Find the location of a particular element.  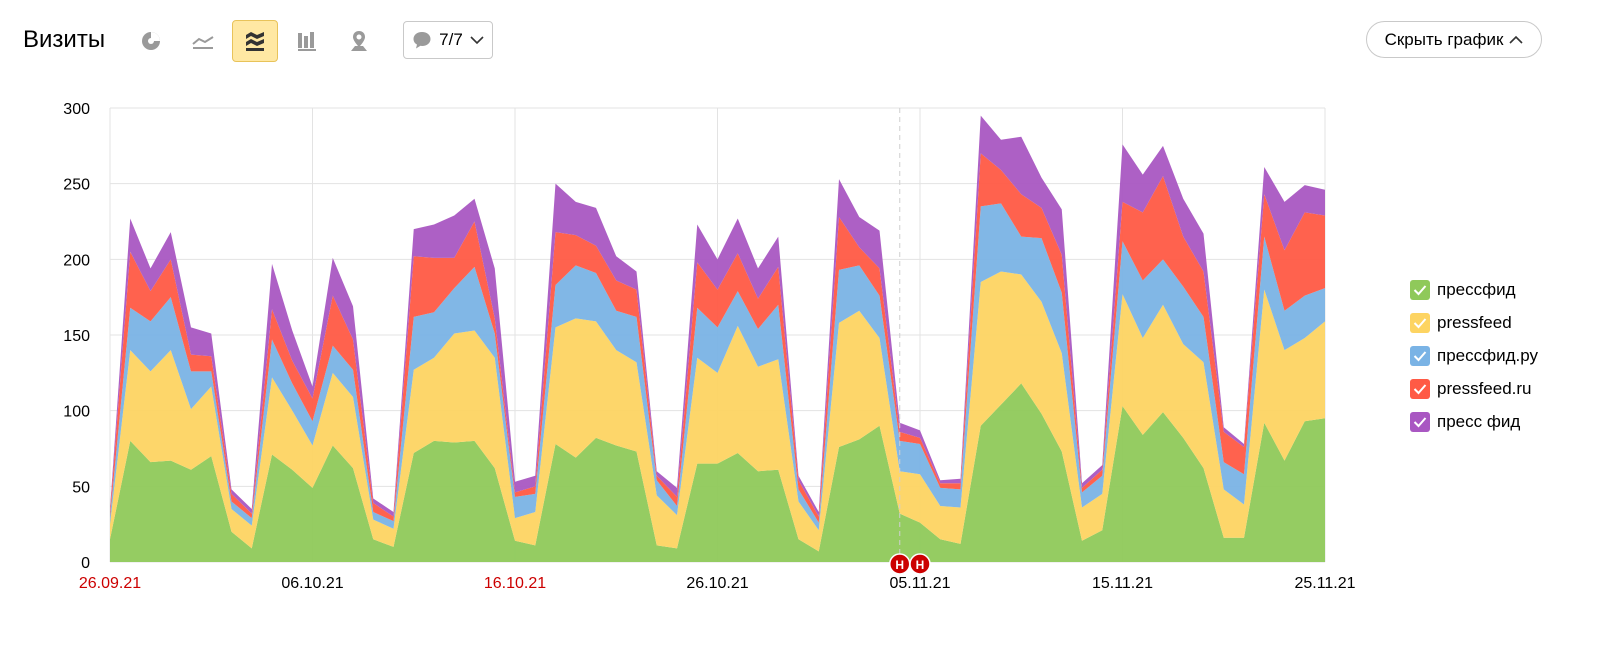

page-title: Визиты is located at coordinates (64, 39).